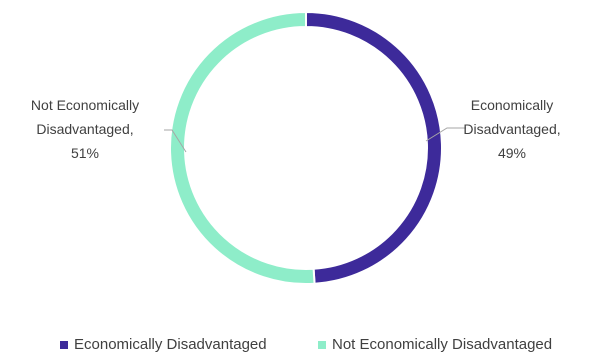 This screenshot has width=596, height=359. What do you see at coordinates (85, 153) in the screenshot?
I see `data-label-line-not-economically-disadvantaged-2: 51%` at bounding box center [85, 153].